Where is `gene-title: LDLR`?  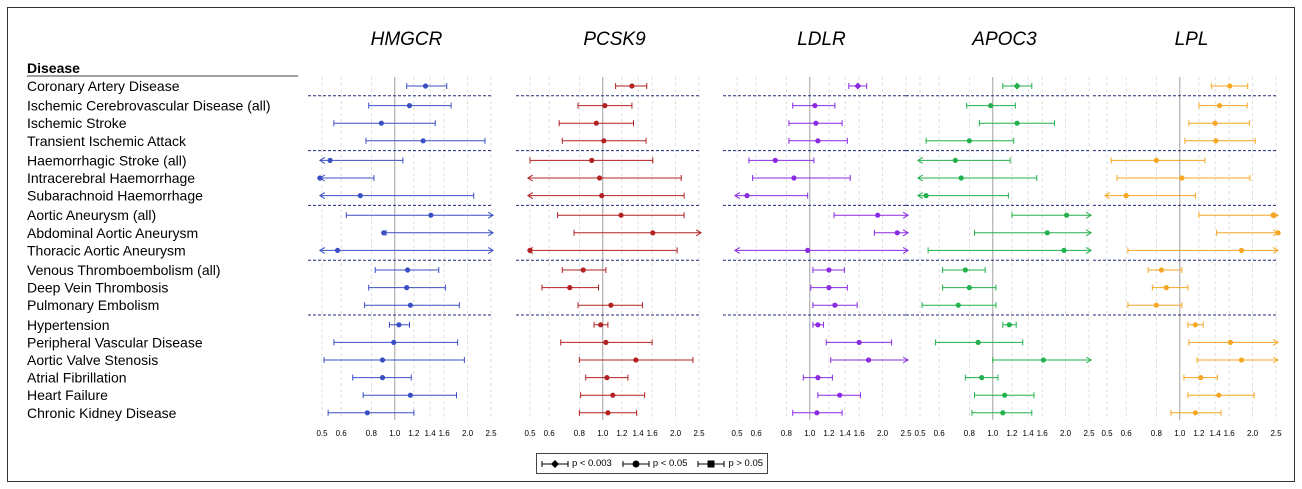 gene-title: LDLR is located at coordinates (821, 39).